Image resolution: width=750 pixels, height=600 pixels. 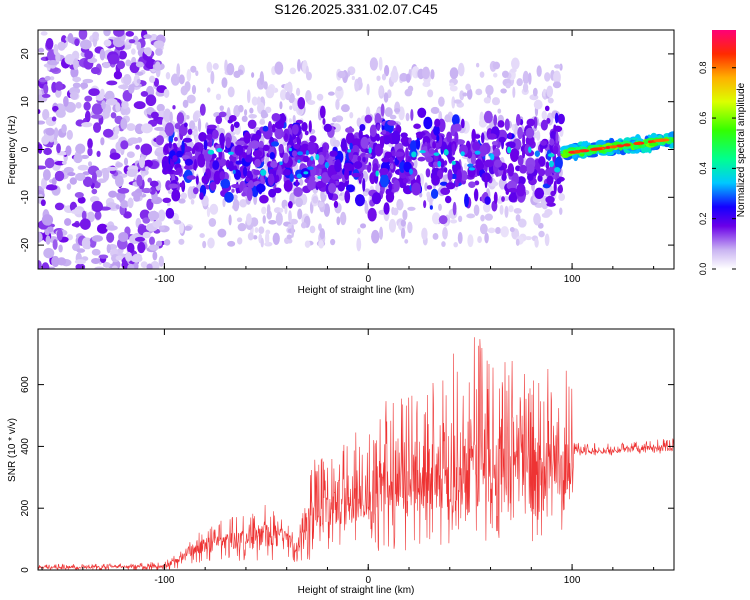 What do you see at coordinates (25, 149) in the screenshot?
I see `spectrogram-y-tick-label: 0` at bounding box center [25, 149].